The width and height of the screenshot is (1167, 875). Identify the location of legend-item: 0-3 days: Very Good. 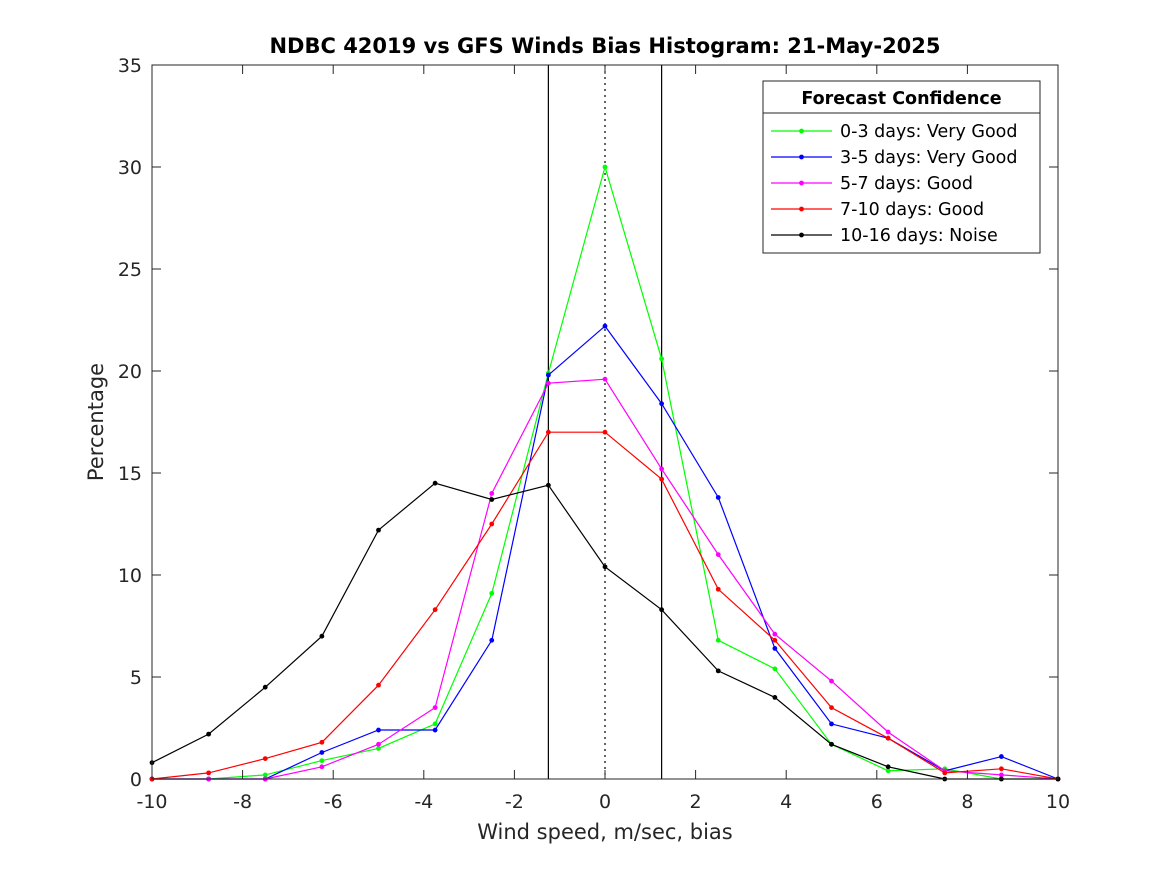
(894, 132).